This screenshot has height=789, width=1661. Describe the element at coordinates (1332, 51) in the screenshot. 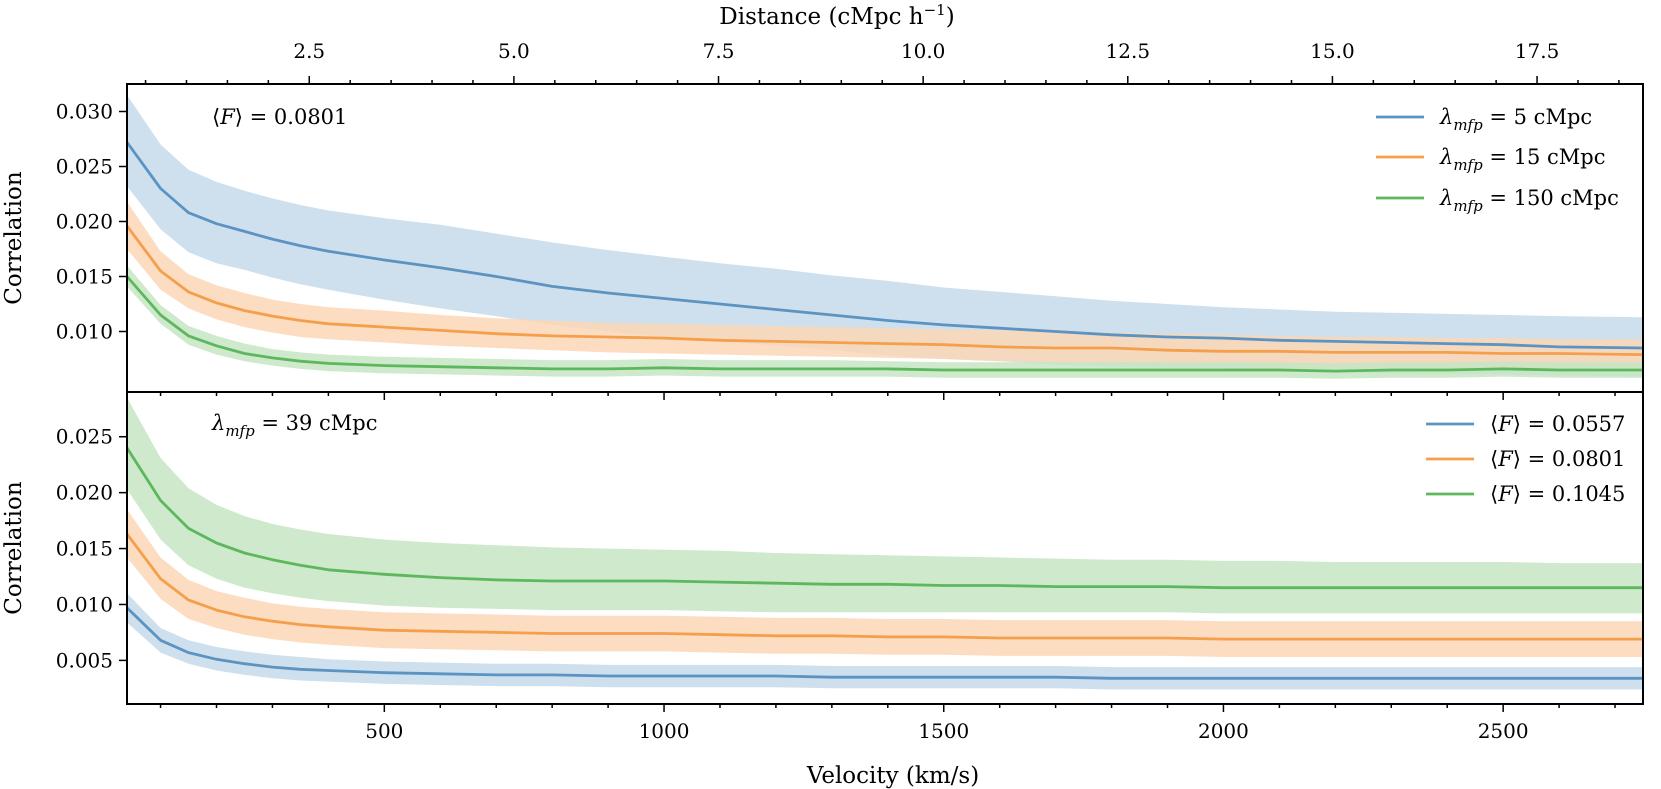

I see `secondary-x-tick-label: 15.0` at that location.